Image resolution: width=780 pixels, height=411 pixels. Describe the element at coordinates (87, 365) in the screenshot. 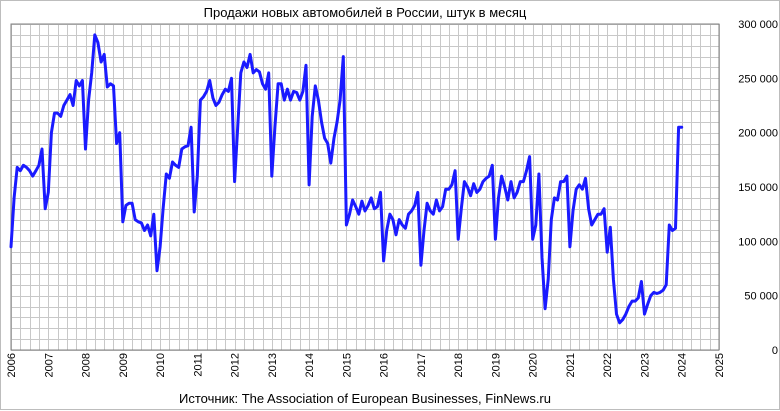

I see `x-tick-label: 2008` at that location.